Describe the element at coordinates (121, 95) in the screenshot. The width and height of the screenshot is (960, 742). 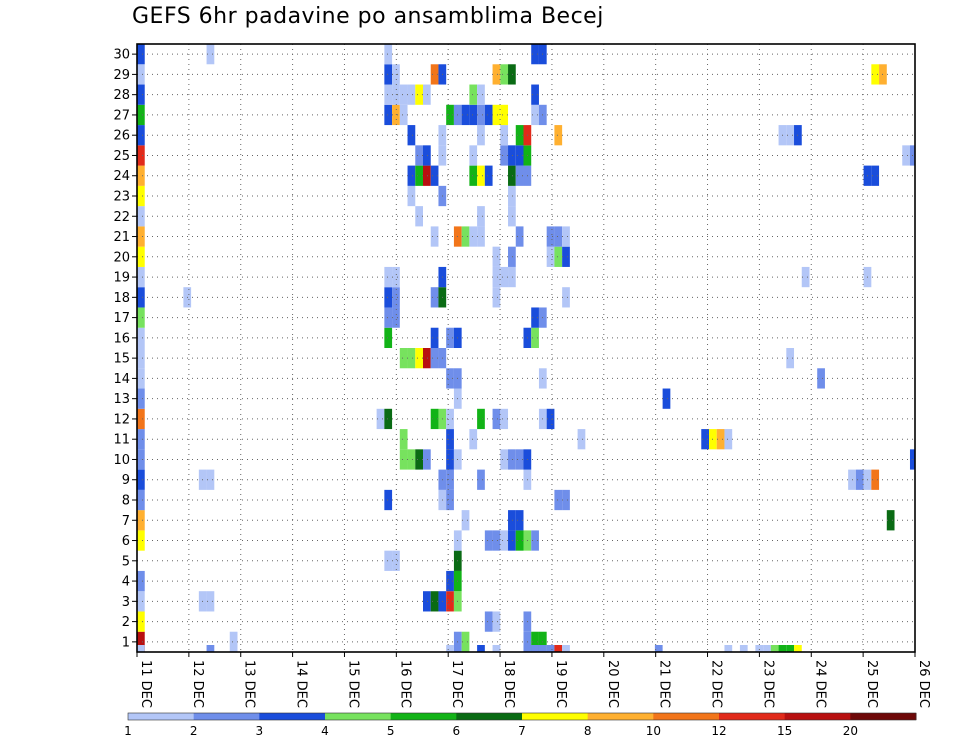
I see `y-tick-label: 28` at that location.